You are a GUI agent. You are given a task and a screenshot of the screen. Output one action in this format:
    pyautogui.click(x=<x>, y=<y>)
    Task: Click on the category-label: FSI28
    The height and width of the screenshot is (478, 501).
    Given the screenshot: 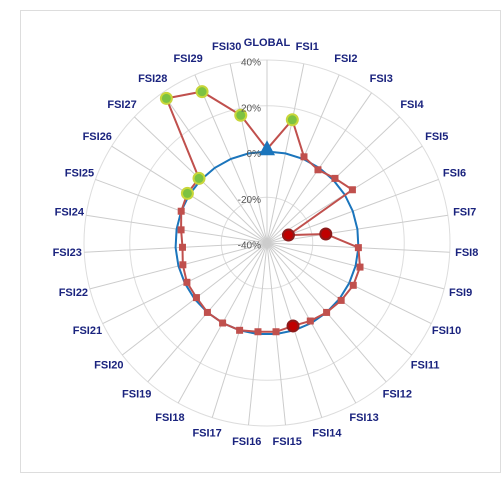 What is the action you would take?
    pyautogui.click(x=152, y=79)
    